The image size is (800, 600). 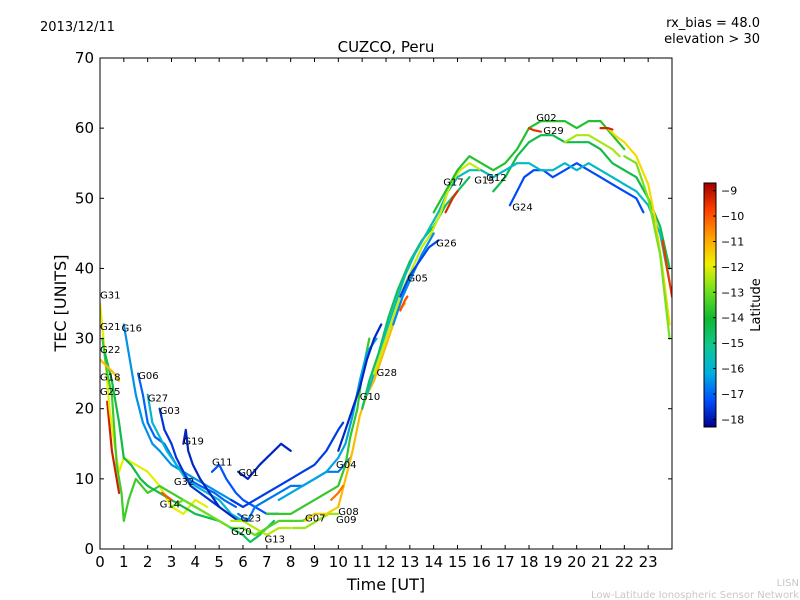 I want to click on x-tick-label: 5, so click(x=219, y=562).